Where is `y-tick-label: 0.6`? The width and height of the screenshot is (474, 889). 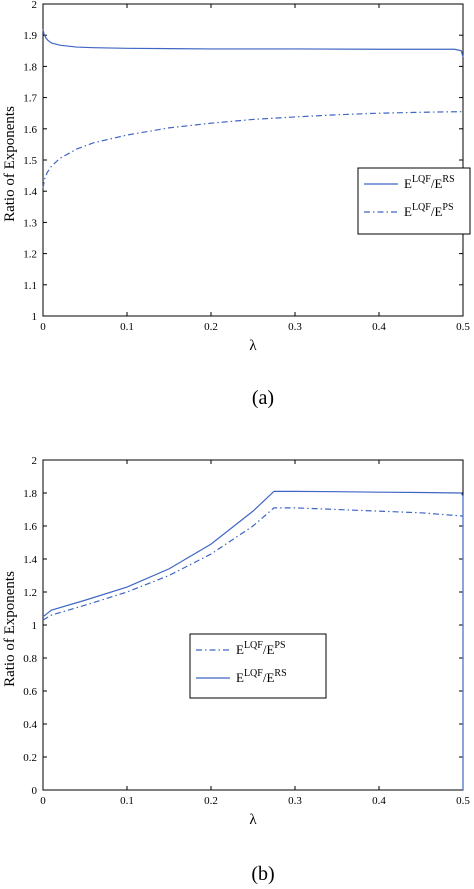
y-tick-label: 0.6 is located at coordinates (30, 692).